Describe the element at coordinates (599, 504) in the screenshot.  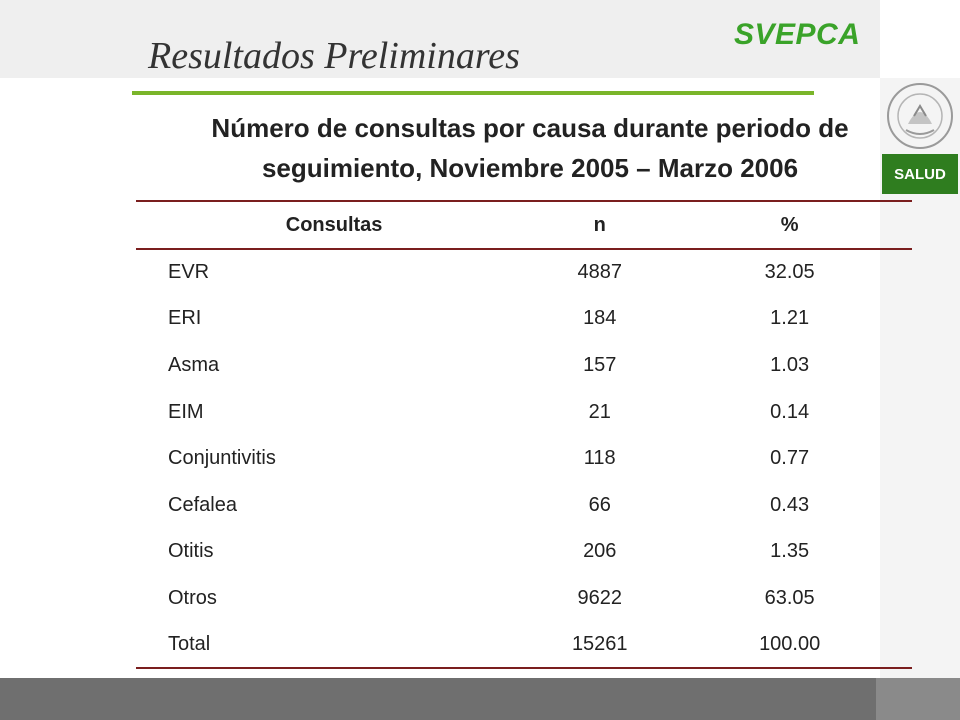
I see `cell-n: 66` at that location.